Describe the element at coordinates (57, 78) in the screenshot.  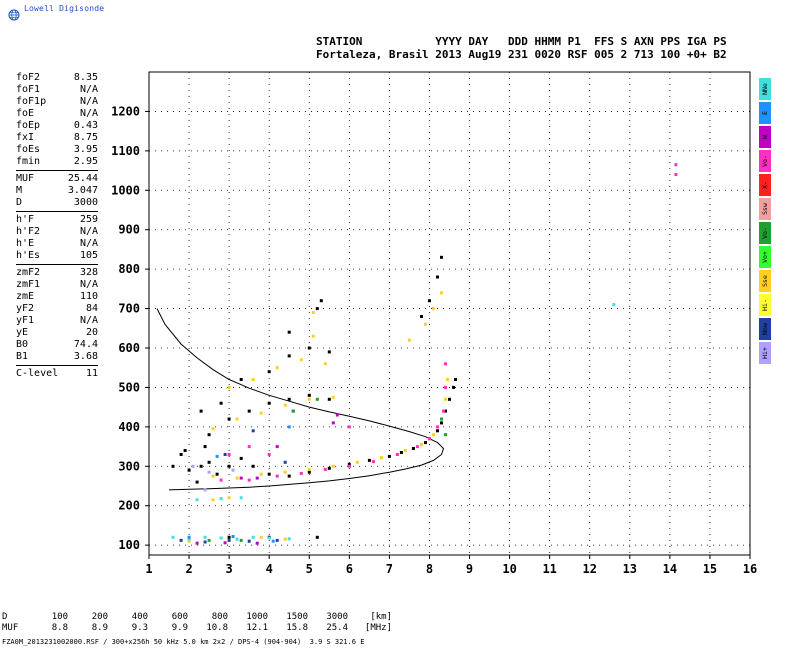
I see `param-row: foF2 8.35` at that location.